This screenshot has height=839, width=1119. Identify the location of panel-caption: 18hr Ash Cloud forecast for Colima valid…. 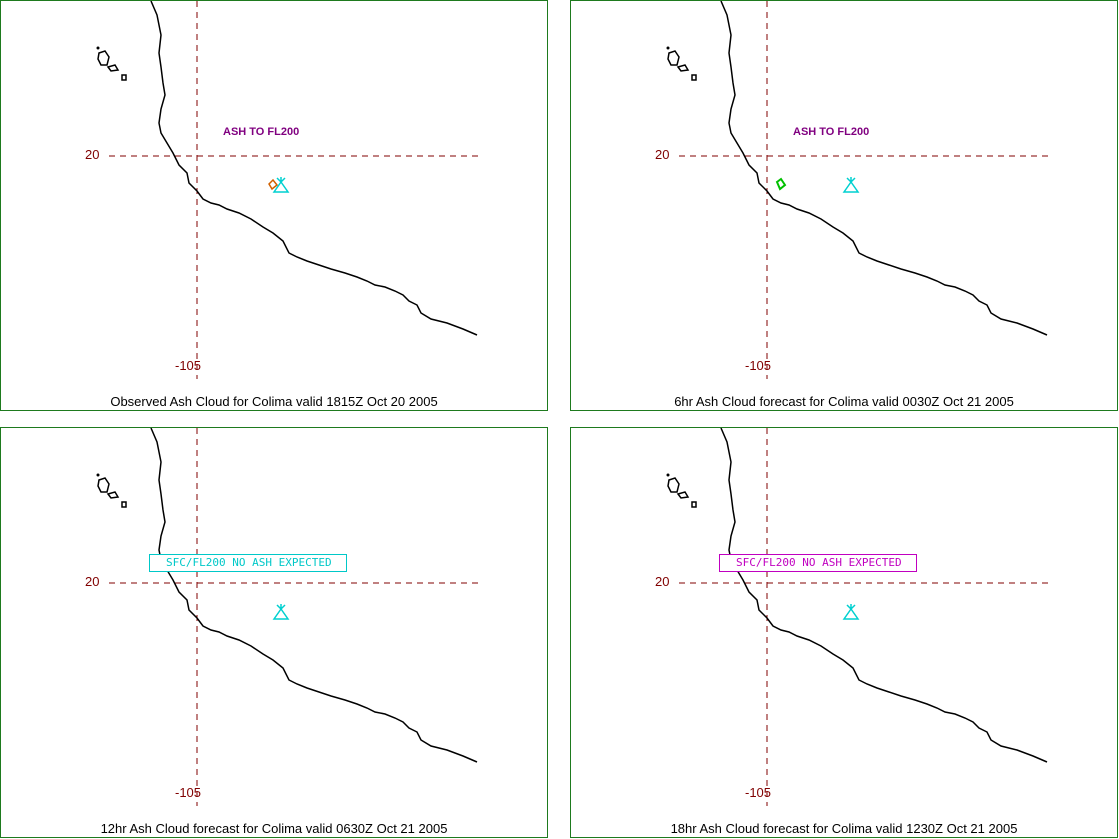
(844, 828).